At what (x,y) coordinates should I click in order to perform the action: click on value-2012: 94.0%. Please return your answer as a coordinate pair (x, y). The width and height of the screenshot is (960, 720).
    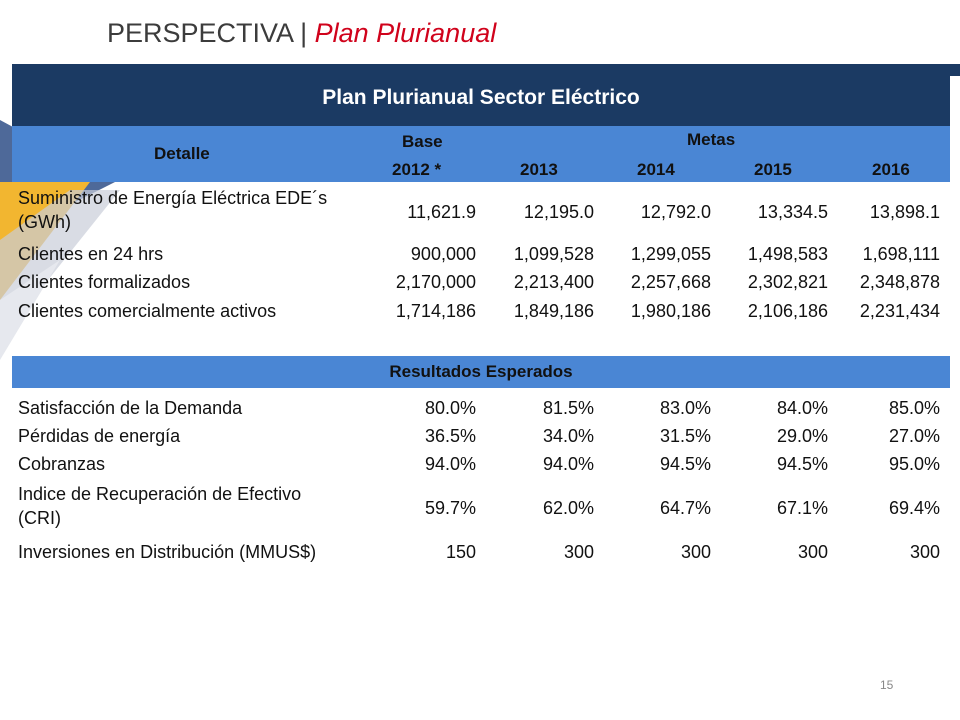
    Looking at the image, I should click on (450, 464).